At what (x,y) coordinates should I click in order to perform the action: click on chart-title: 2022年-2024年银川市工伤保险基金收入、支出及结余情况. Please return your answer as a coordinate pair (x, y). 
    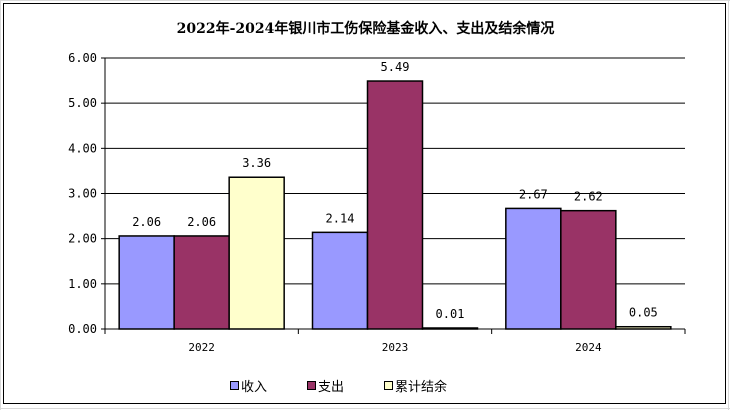
    Looking at the image, I should click on (365, 29).